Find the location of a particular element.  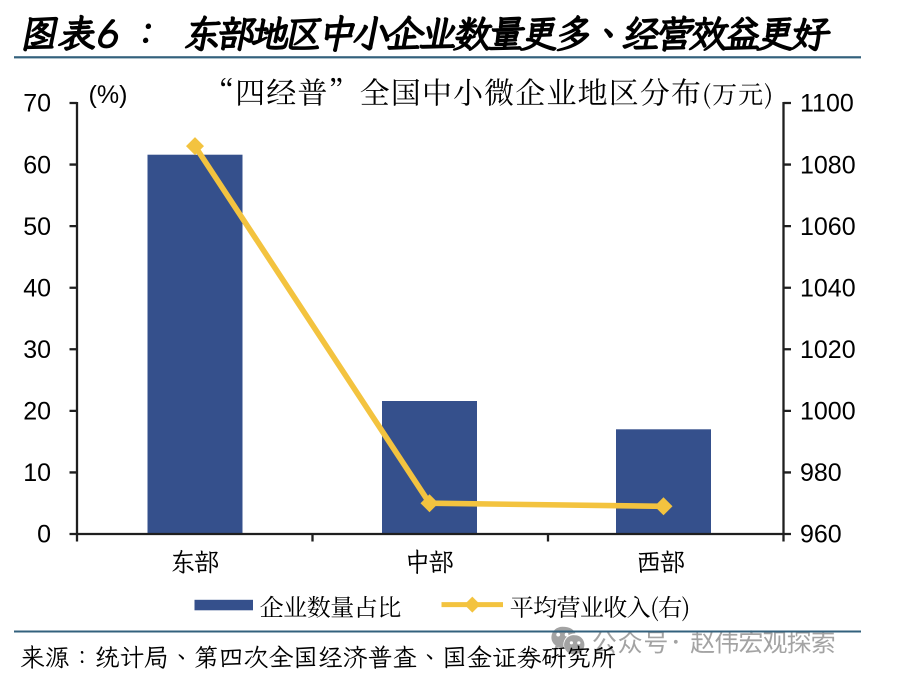

svg-text: 10 is located at coordinates (37, 473).